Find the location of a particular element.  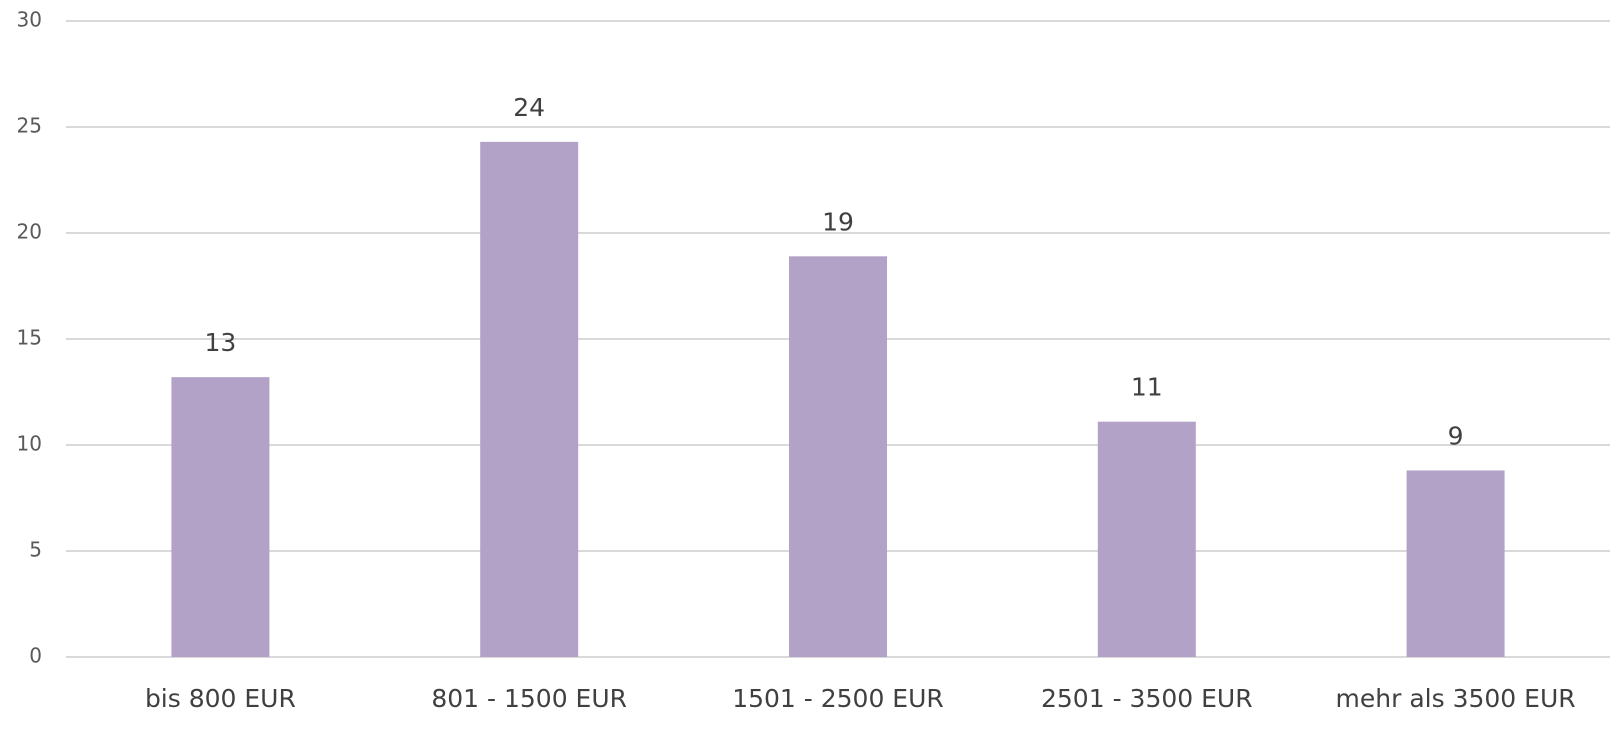

data-label: 13 is located at coordinates (220, 342).